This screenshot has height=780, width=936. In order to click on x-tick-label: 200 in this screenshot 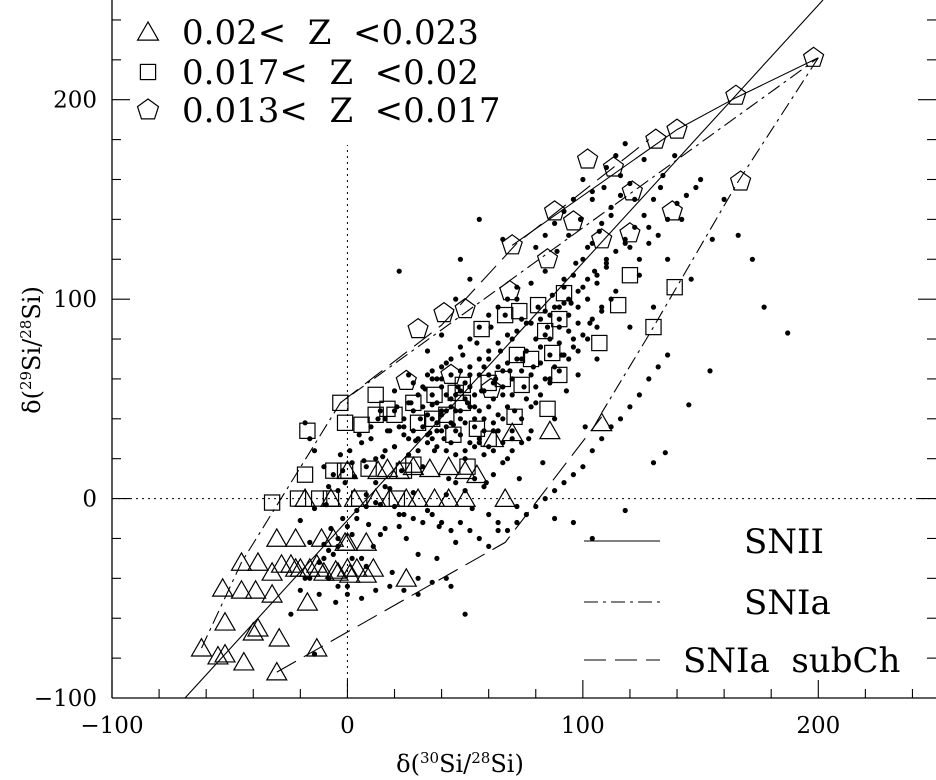, I will do `click(818, 726)`.